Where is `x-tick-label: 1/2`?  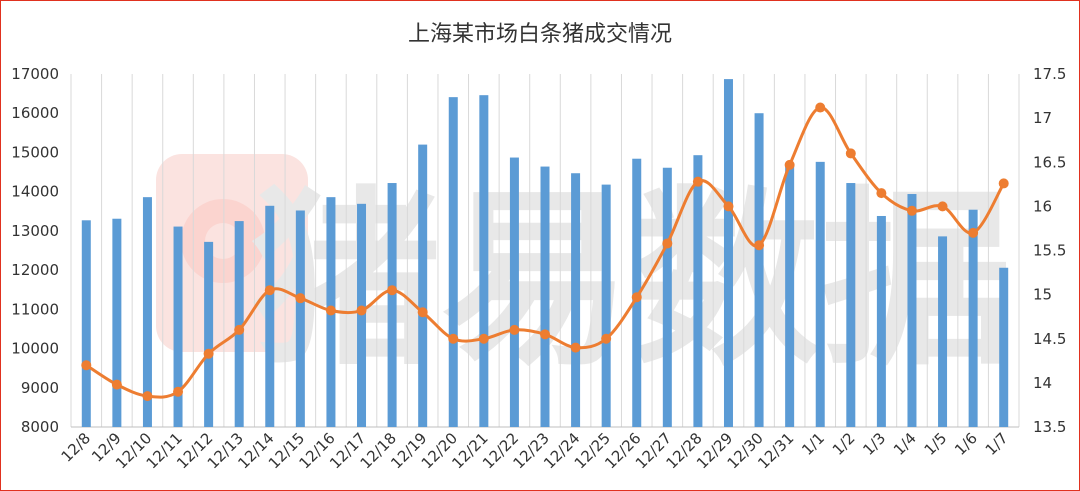 x-tick-label: 1/2 is located at coordinates (844, 444).